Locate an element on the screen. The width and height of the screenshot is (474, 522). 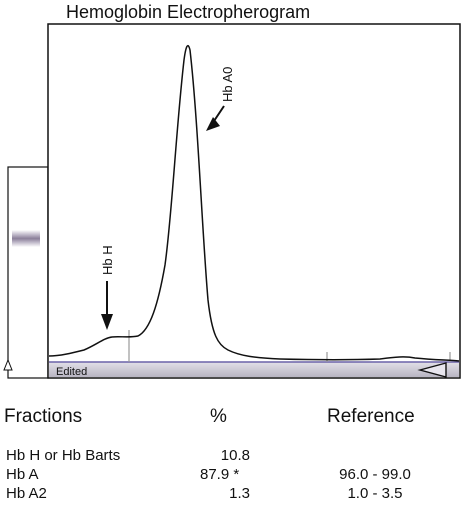
fractions-header: Fractions is located at coordinates (43, 416).